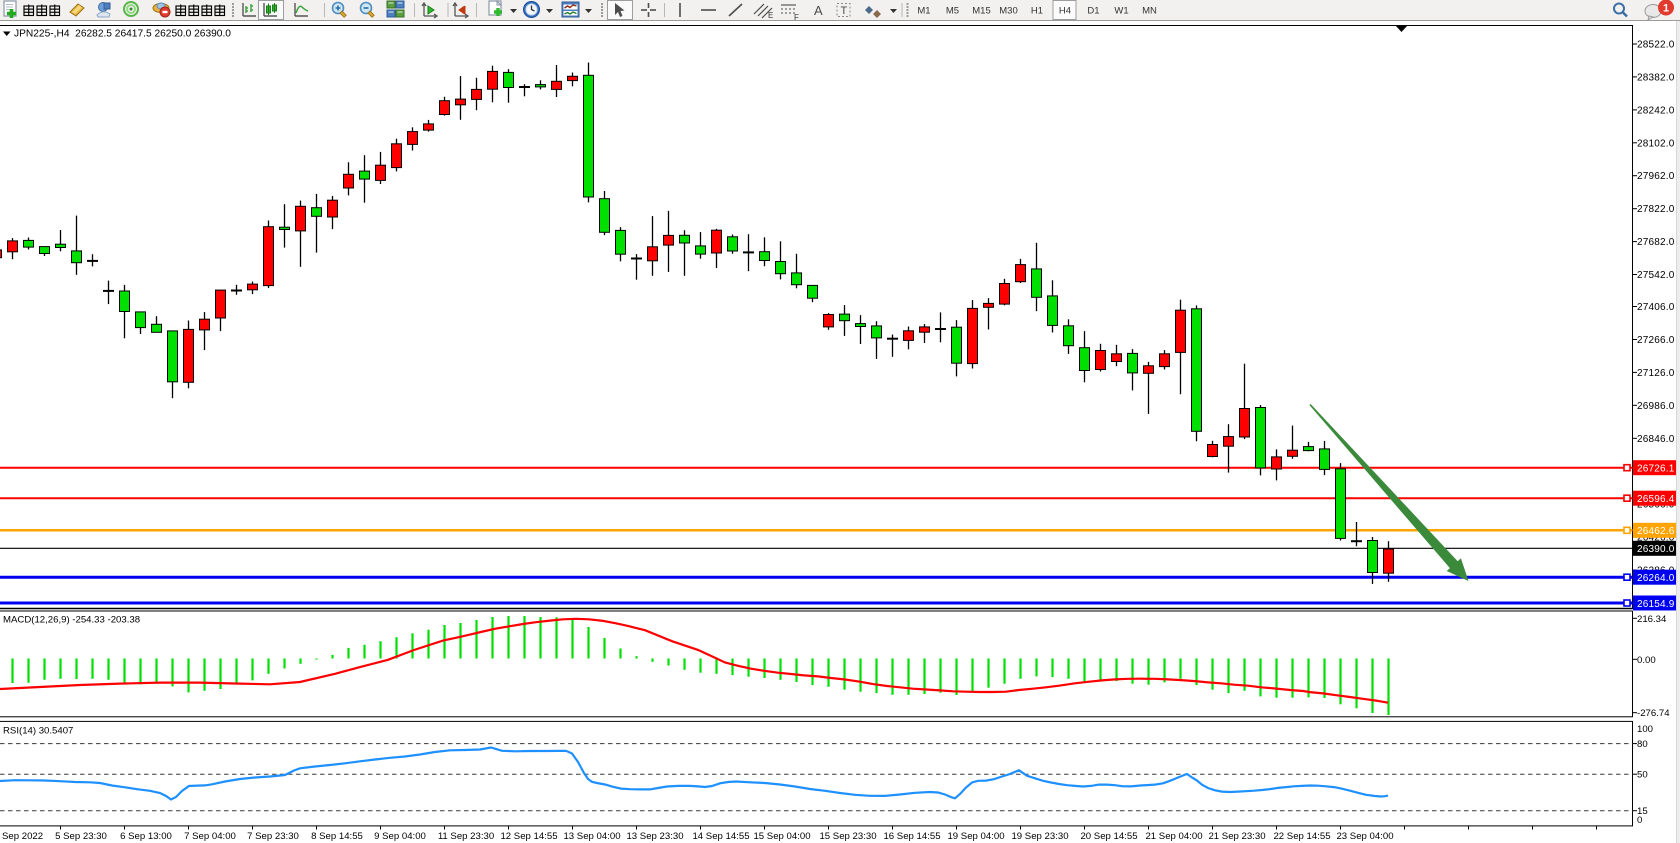  Describe the element at coordinates (844, 11) in the screenshot. I see `svg-text: T` at that location.